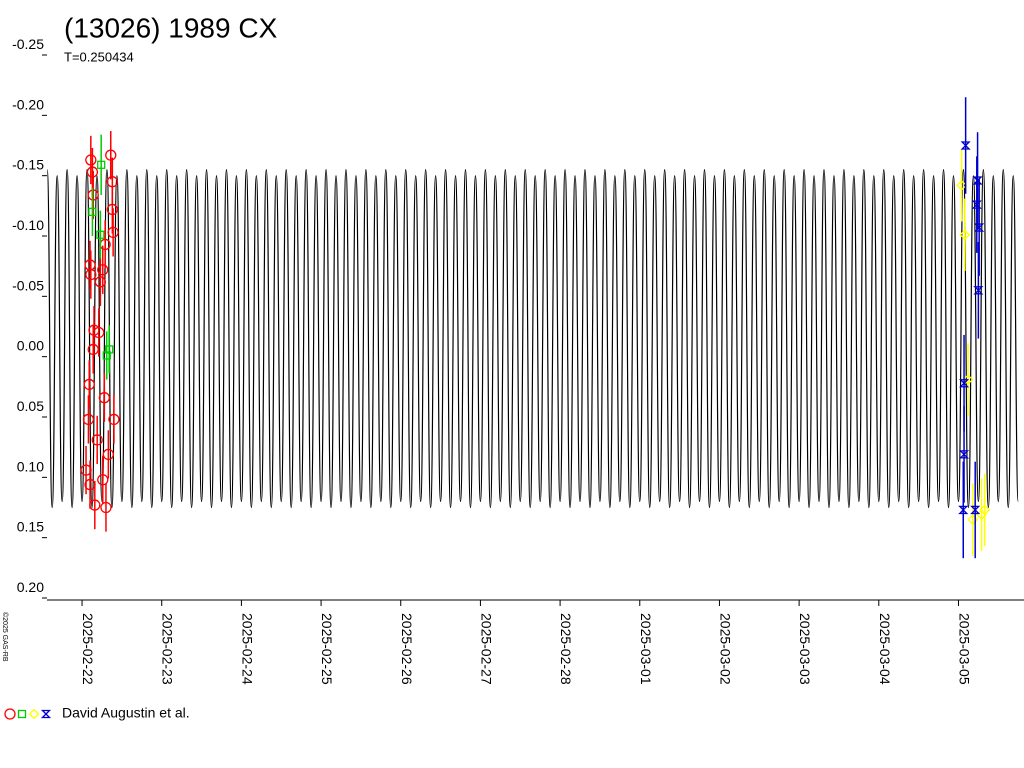 This screenshot has width=1024, height=768. What do you see at coordinates (30, 466) in the screenshot?
I see `y-tick-label: 0.10` at bounding box center [30, 466].